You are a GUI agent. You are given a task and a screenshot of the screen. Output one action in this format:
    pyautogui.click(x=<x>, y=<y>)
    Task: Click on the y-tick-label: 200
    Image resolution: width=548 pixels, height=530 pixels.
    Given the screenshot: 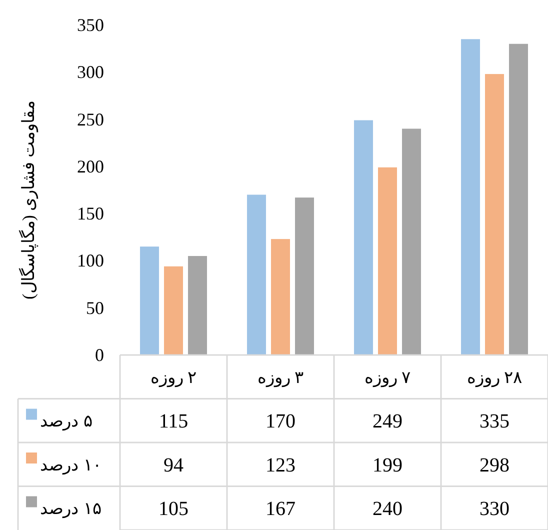 What is the action you would take?
    pyautogui.click(x=90, y=166)
    